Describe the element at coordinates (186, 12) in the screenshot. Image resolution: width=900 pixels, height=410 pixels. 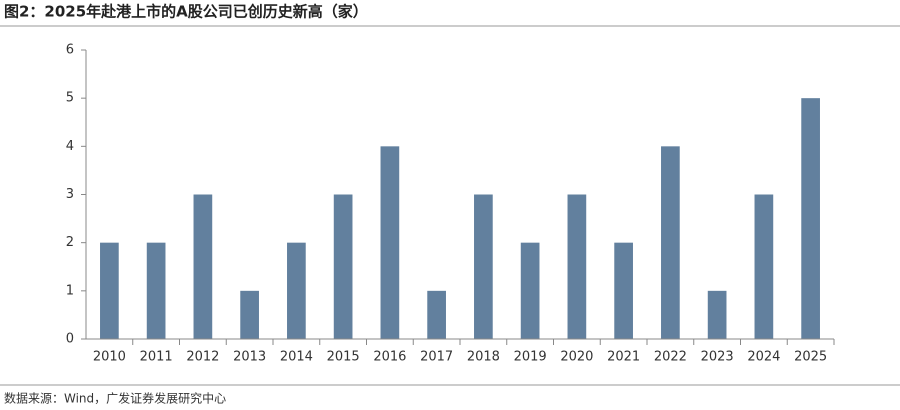
I see `chart-title: 图2：2025年赴港上市的A股公司已创历史新高（家）` at that location.